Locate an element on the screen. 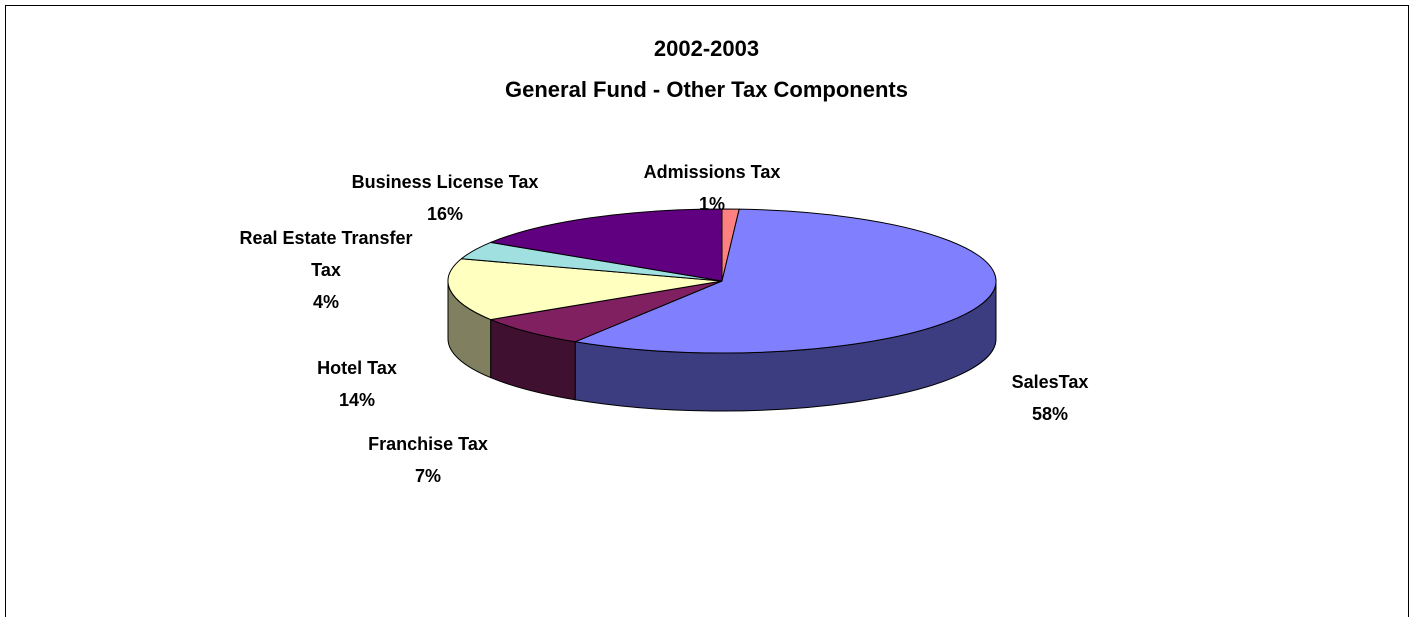  slice-name-real-estate-transfer-tax-line2: Tax is located at coordinates (326, 270).